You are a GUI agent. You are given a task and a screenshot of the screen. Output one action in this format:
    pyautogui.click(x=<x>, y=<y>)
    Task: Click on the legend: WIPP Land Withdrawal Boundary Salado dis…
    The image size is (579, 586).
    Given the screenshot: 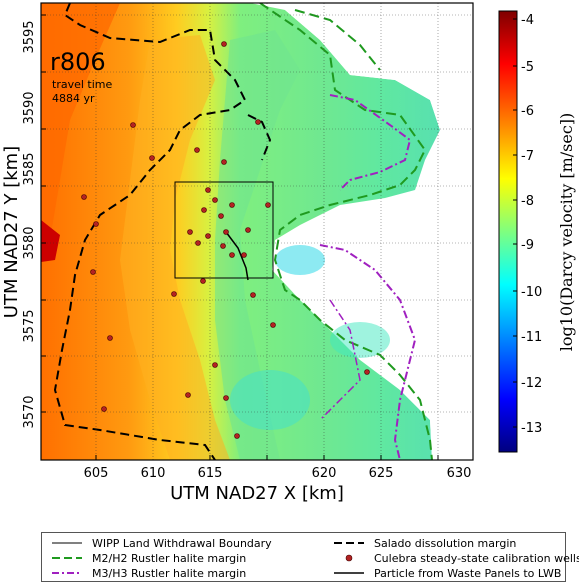 What is the action you would take?
    pyautogui.click(x=310, y=557)
    